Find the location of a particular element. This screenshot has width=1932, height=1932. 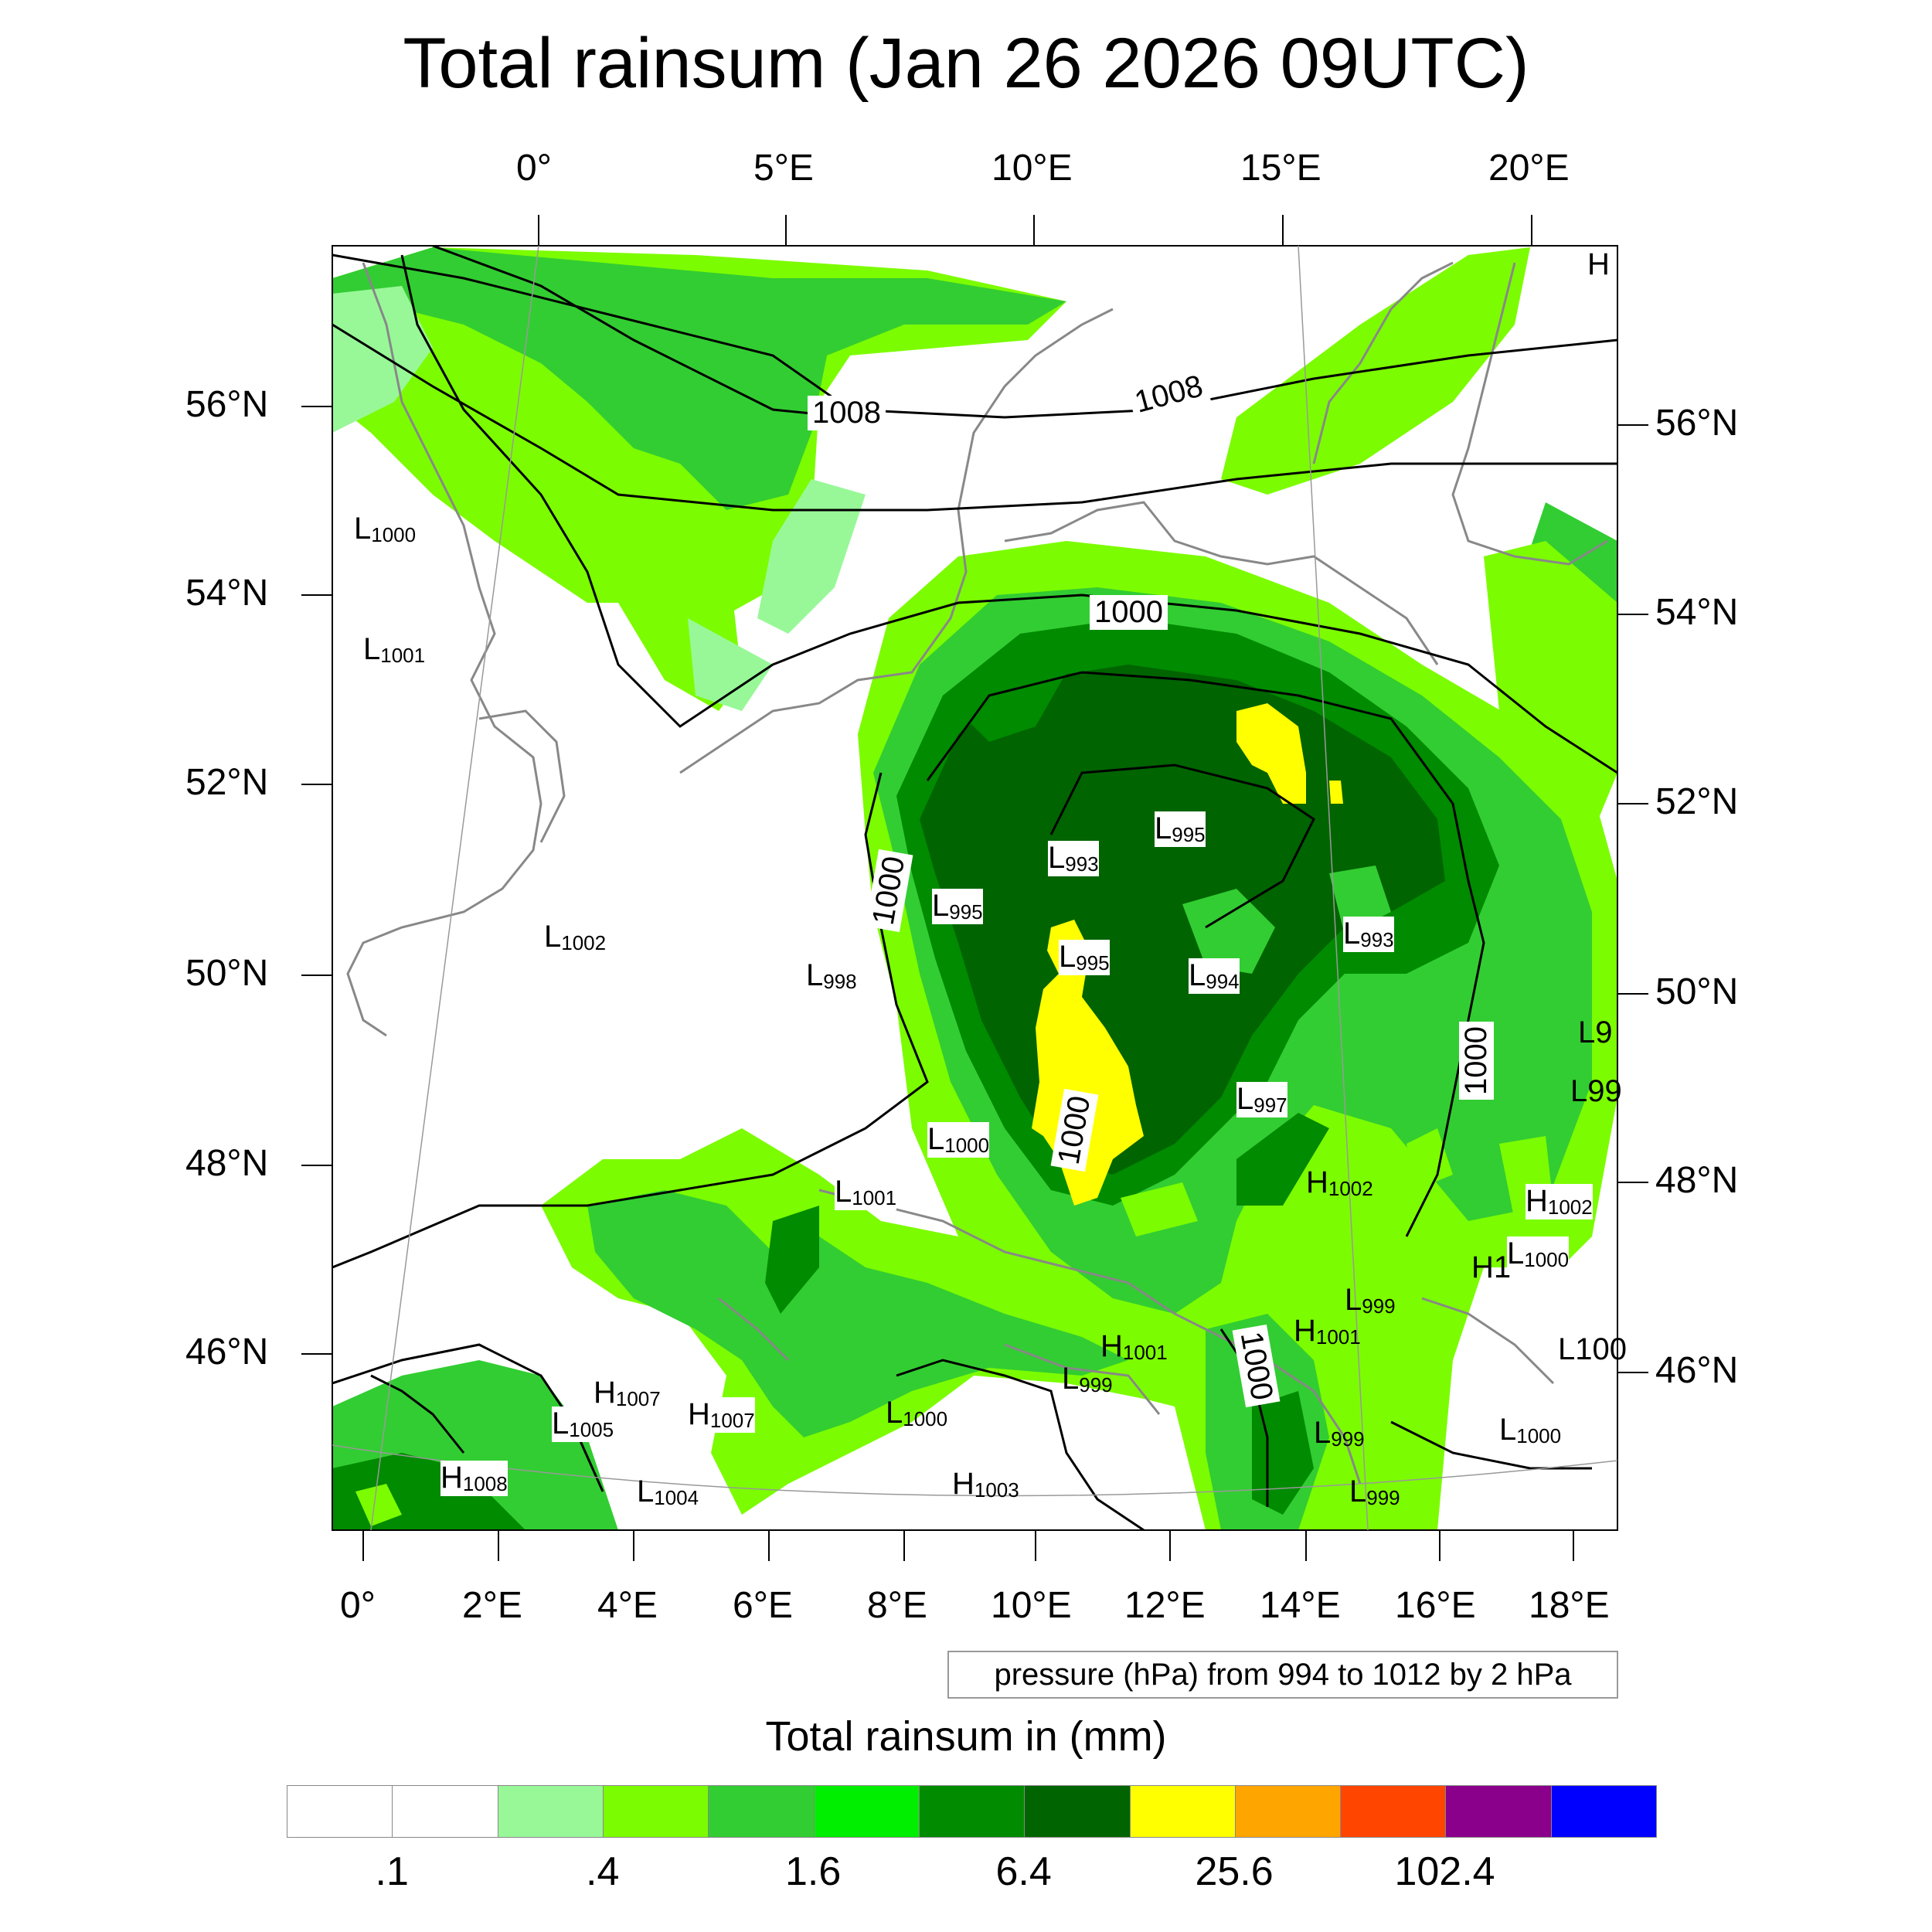

left-lat-label: 56°N is located at coordinates (227, 404).